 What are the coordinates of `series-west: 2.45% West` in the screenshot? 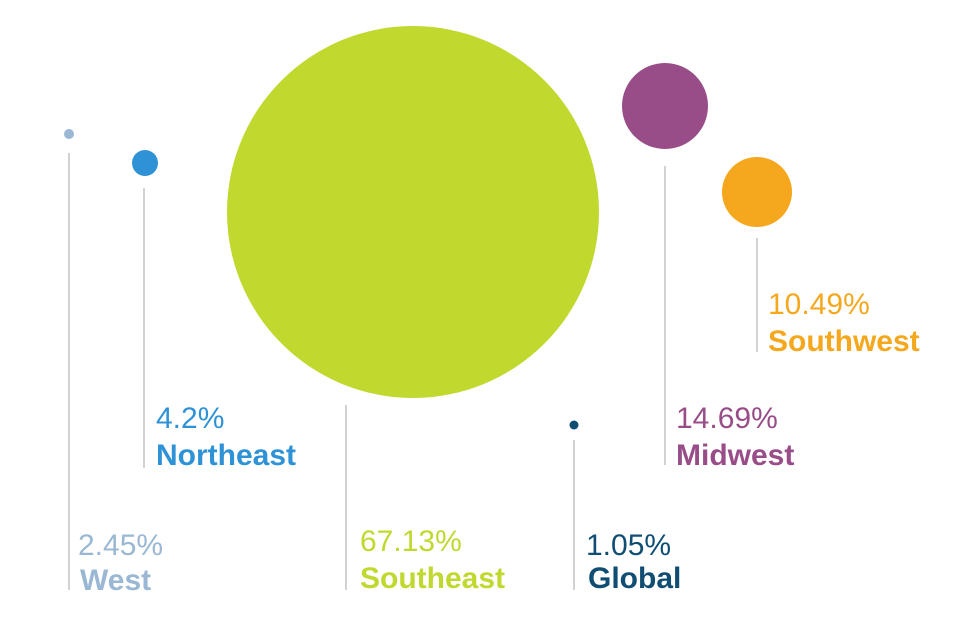 It's located at (113, 363).